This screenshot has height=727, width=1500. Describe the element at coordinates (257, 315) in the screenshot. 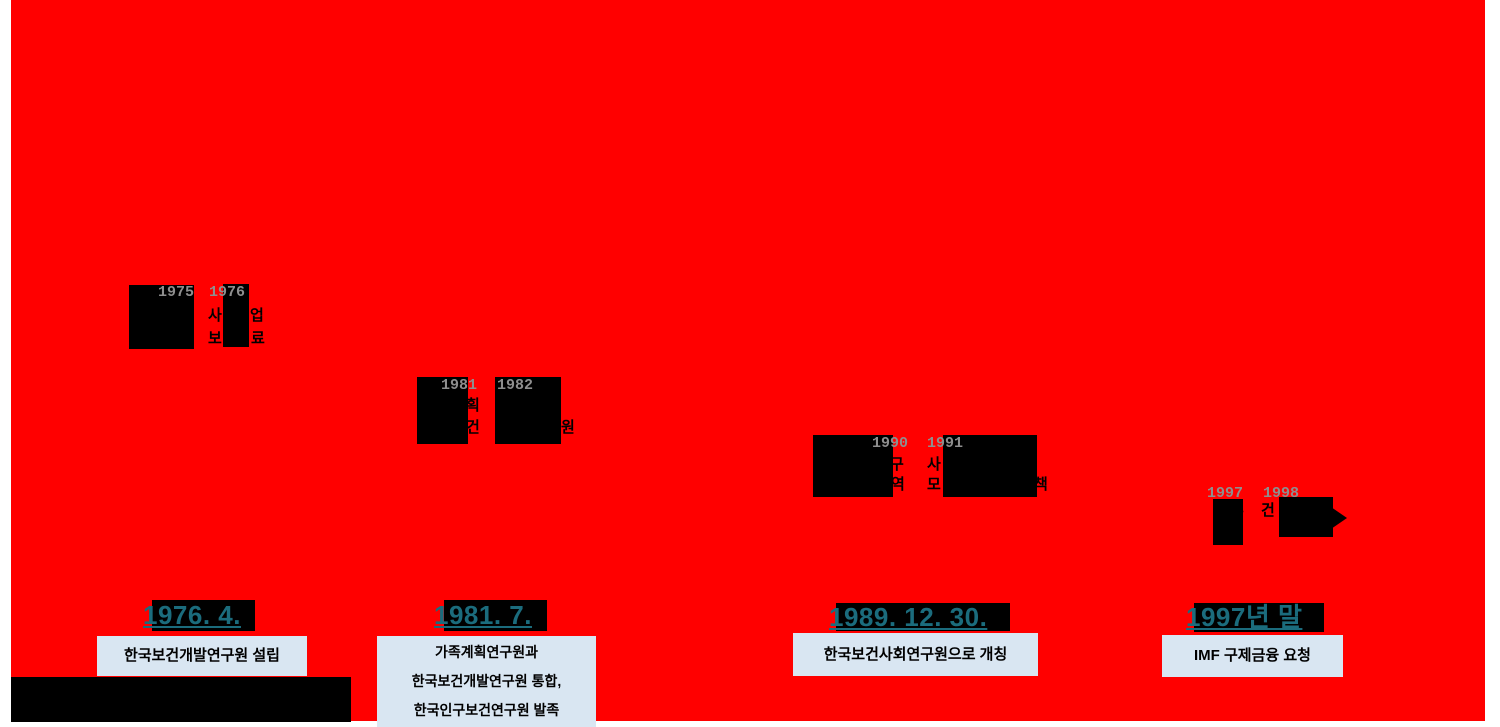

I see `caption-fragment: 업` at that location.